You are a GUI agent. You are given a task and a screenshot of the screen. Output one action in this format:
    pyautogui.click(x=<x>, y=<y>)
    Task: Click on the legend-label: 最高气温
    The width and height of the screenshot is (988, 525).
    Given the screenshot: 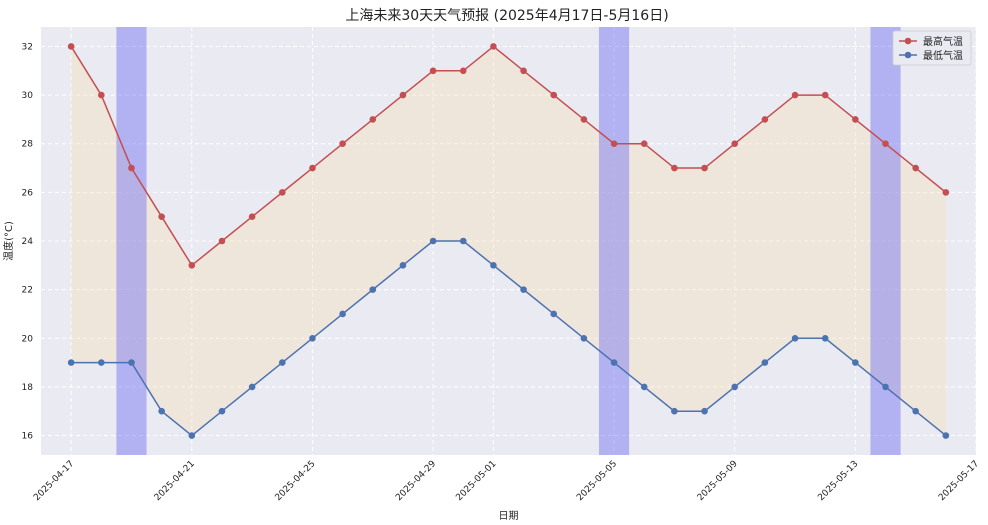 What is the action you would take?
    pyautogui.click(x=943, y=41)
    